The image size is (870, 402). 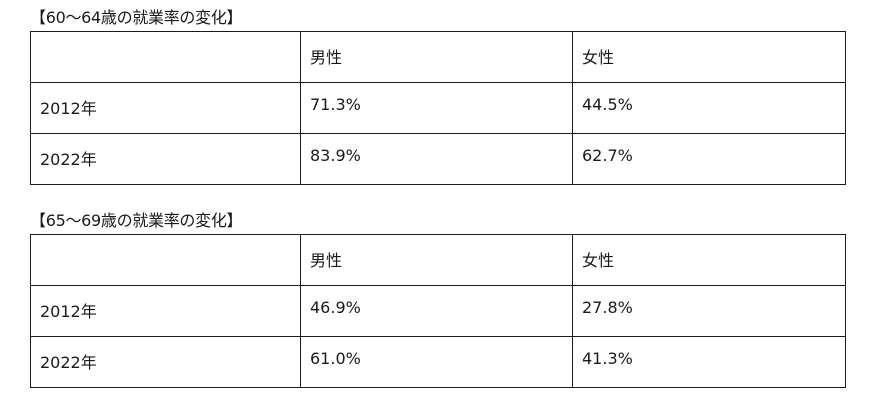 I want to click on table-row: 2012年 46.9% 27.8%, so click(x=438, y=311).